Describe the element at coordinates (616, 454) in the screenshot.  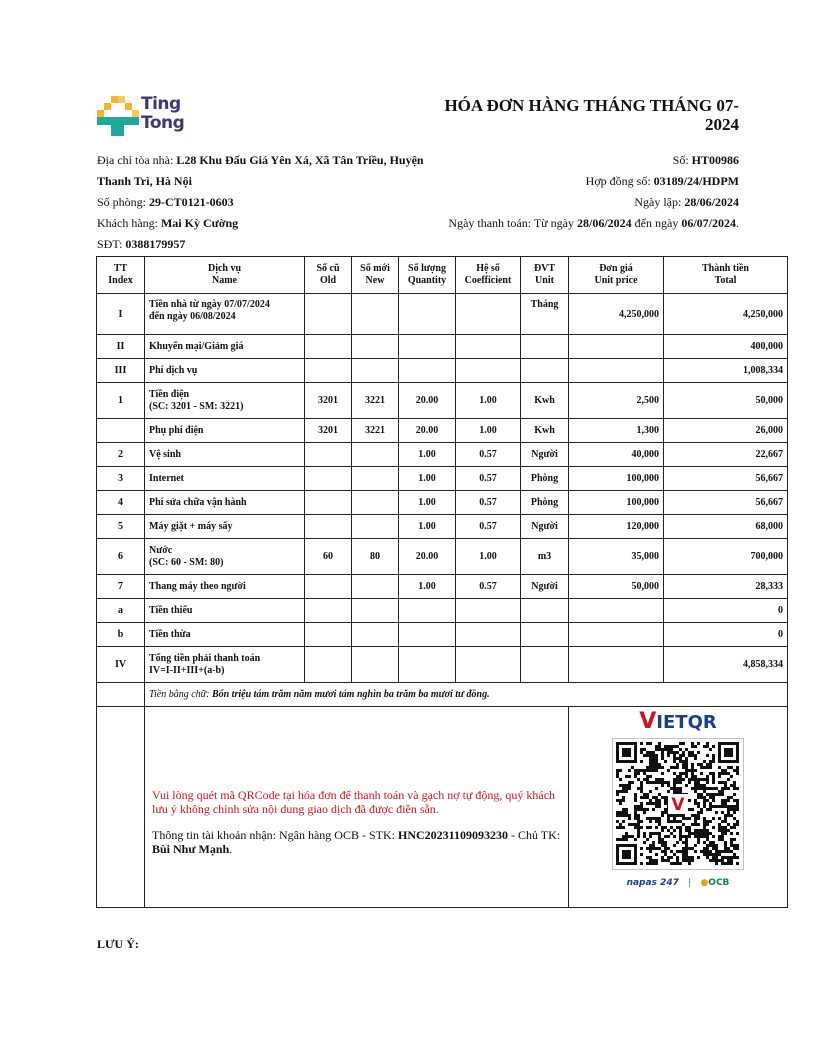
I see `cell-price: 40,000` at that location.